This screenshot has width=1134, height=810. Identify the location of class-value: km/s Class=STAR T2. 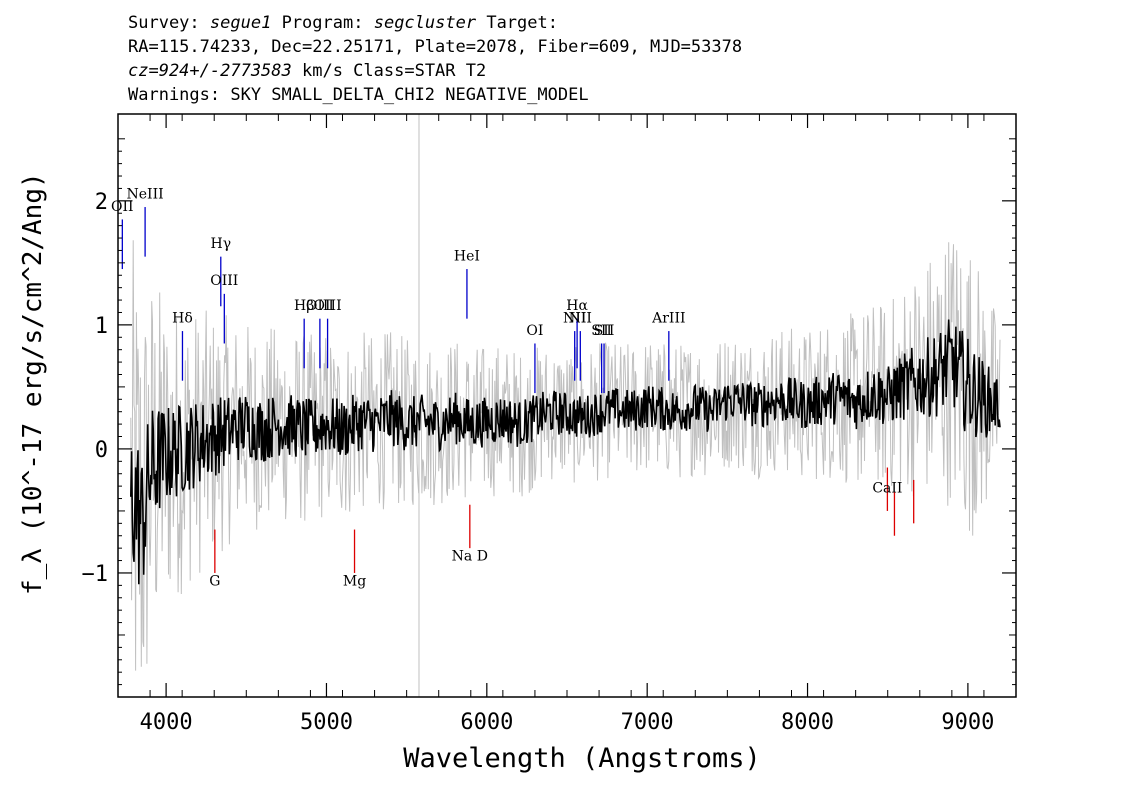
(389, 71).